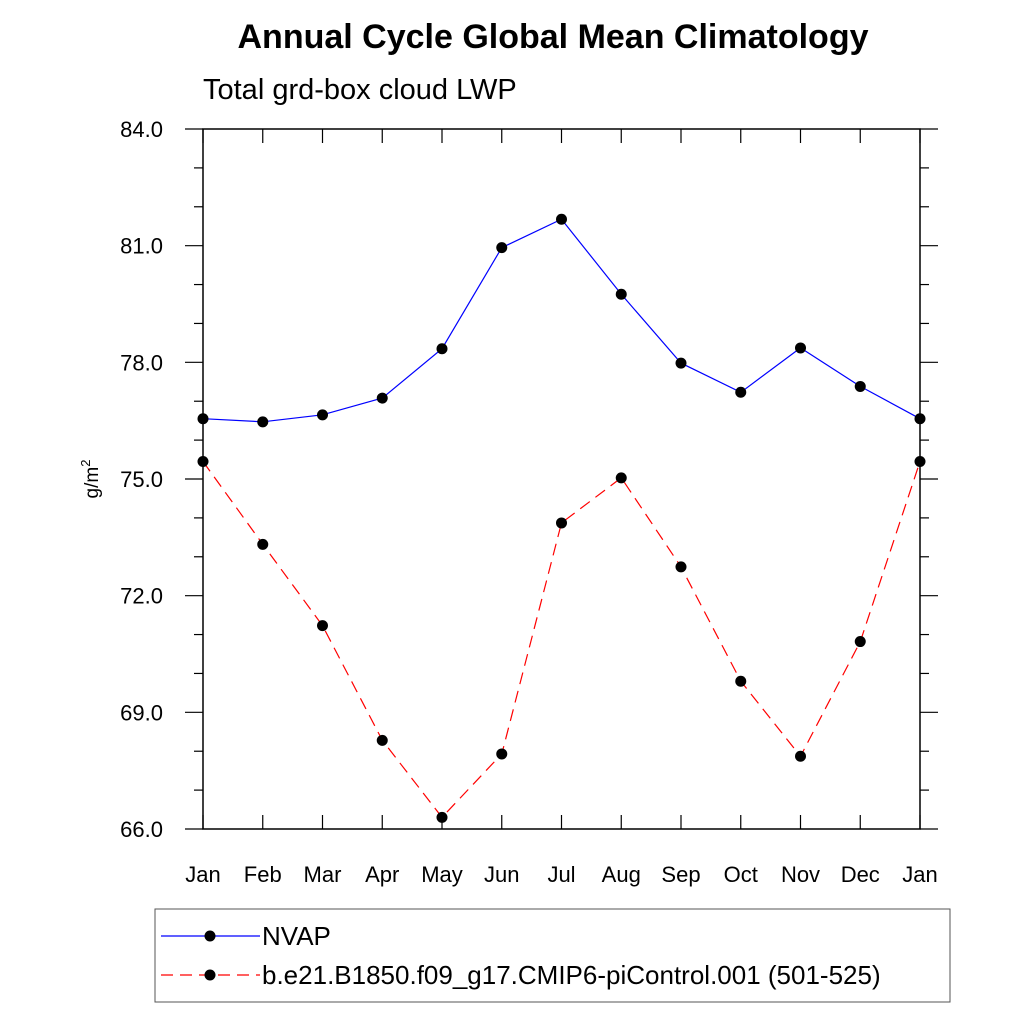 The width and height of the screenshot is (1024, 1024). Describe the element at coordinates (141, 829) in the screenshot. I see `y-tick-label: 66.0` at that location.